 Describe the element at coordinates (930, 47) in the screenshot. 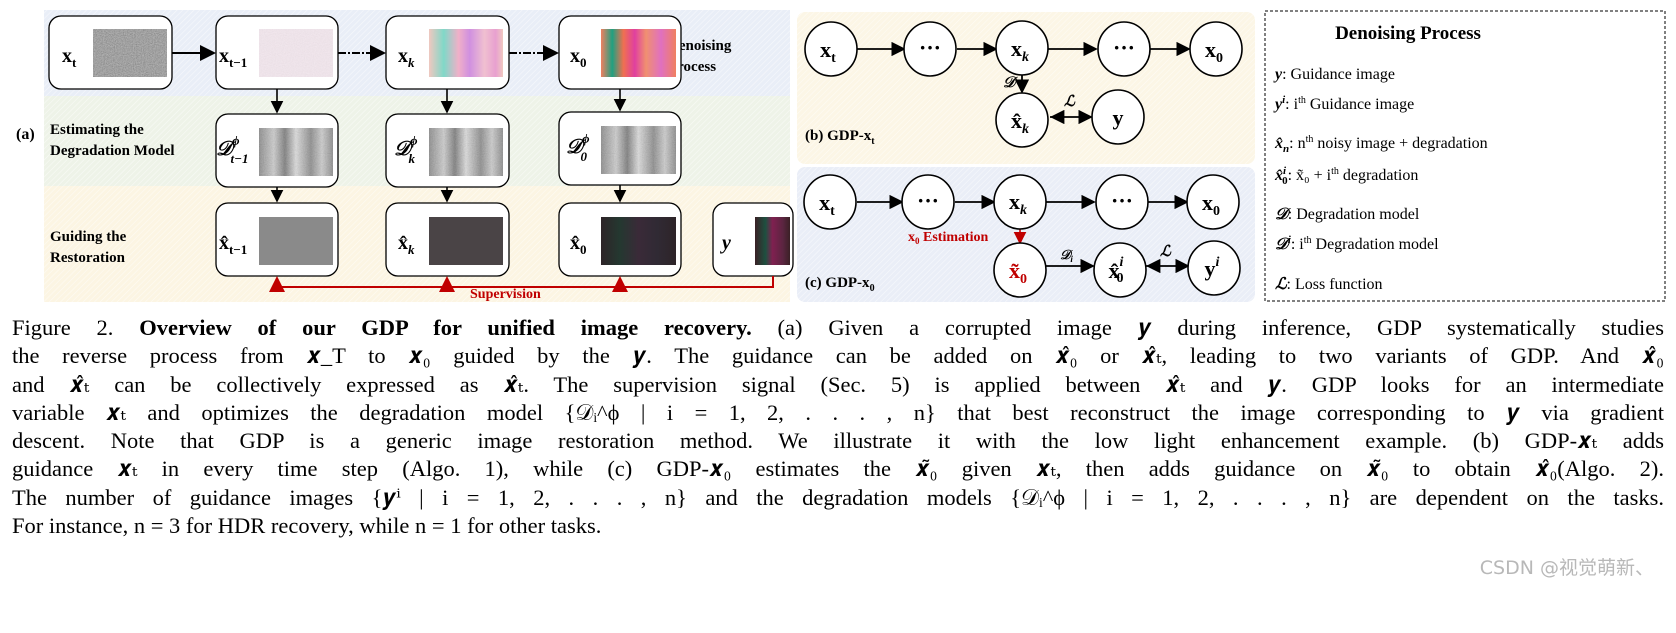

I see `node-b-ellipsis-1: ···` at that location.